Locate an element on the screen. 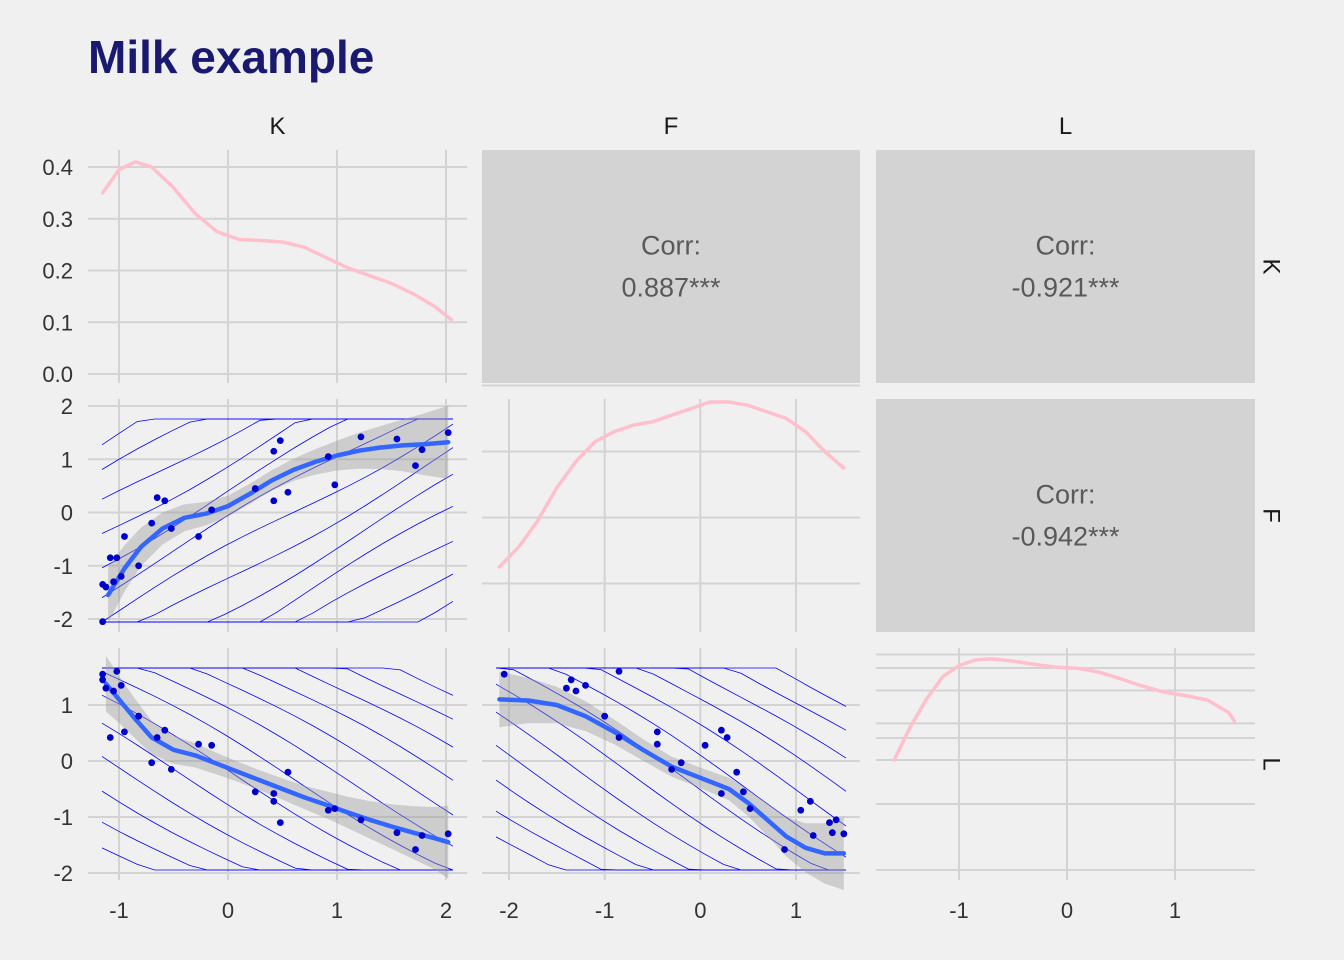 This screenshot has height=960, width=1344. density-line-F is located at coordinates (671, 484).